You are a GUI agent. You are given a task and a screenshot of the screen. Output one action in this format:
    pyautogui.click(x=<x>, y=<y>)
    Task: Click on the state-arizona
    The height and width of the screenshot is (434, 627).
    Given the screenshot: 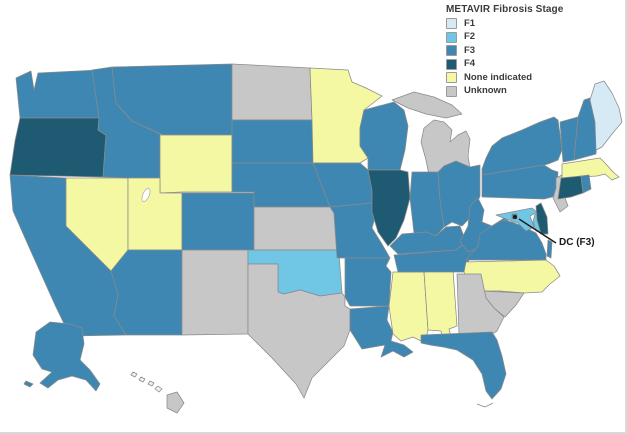 What is the action you would take?
    pyautogui.click(x=146, y=292)
    